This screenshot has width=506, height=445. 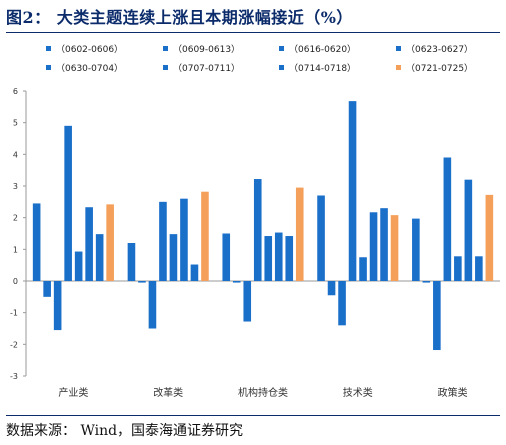 I want to click on x-axis-labels: 产业类 改革类 机构持仓类 技术类 政策类, so click(x=262, y=392).